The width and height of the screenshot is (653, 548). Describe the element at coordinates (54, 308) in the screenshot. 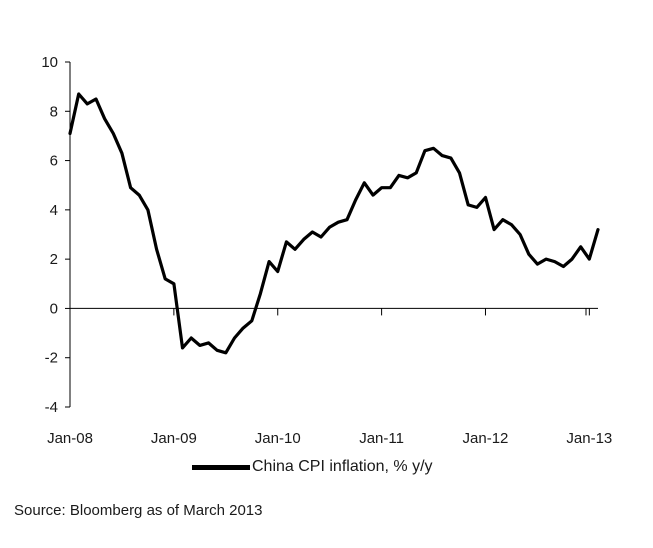

I see `y-tick-label: 0` at that location.